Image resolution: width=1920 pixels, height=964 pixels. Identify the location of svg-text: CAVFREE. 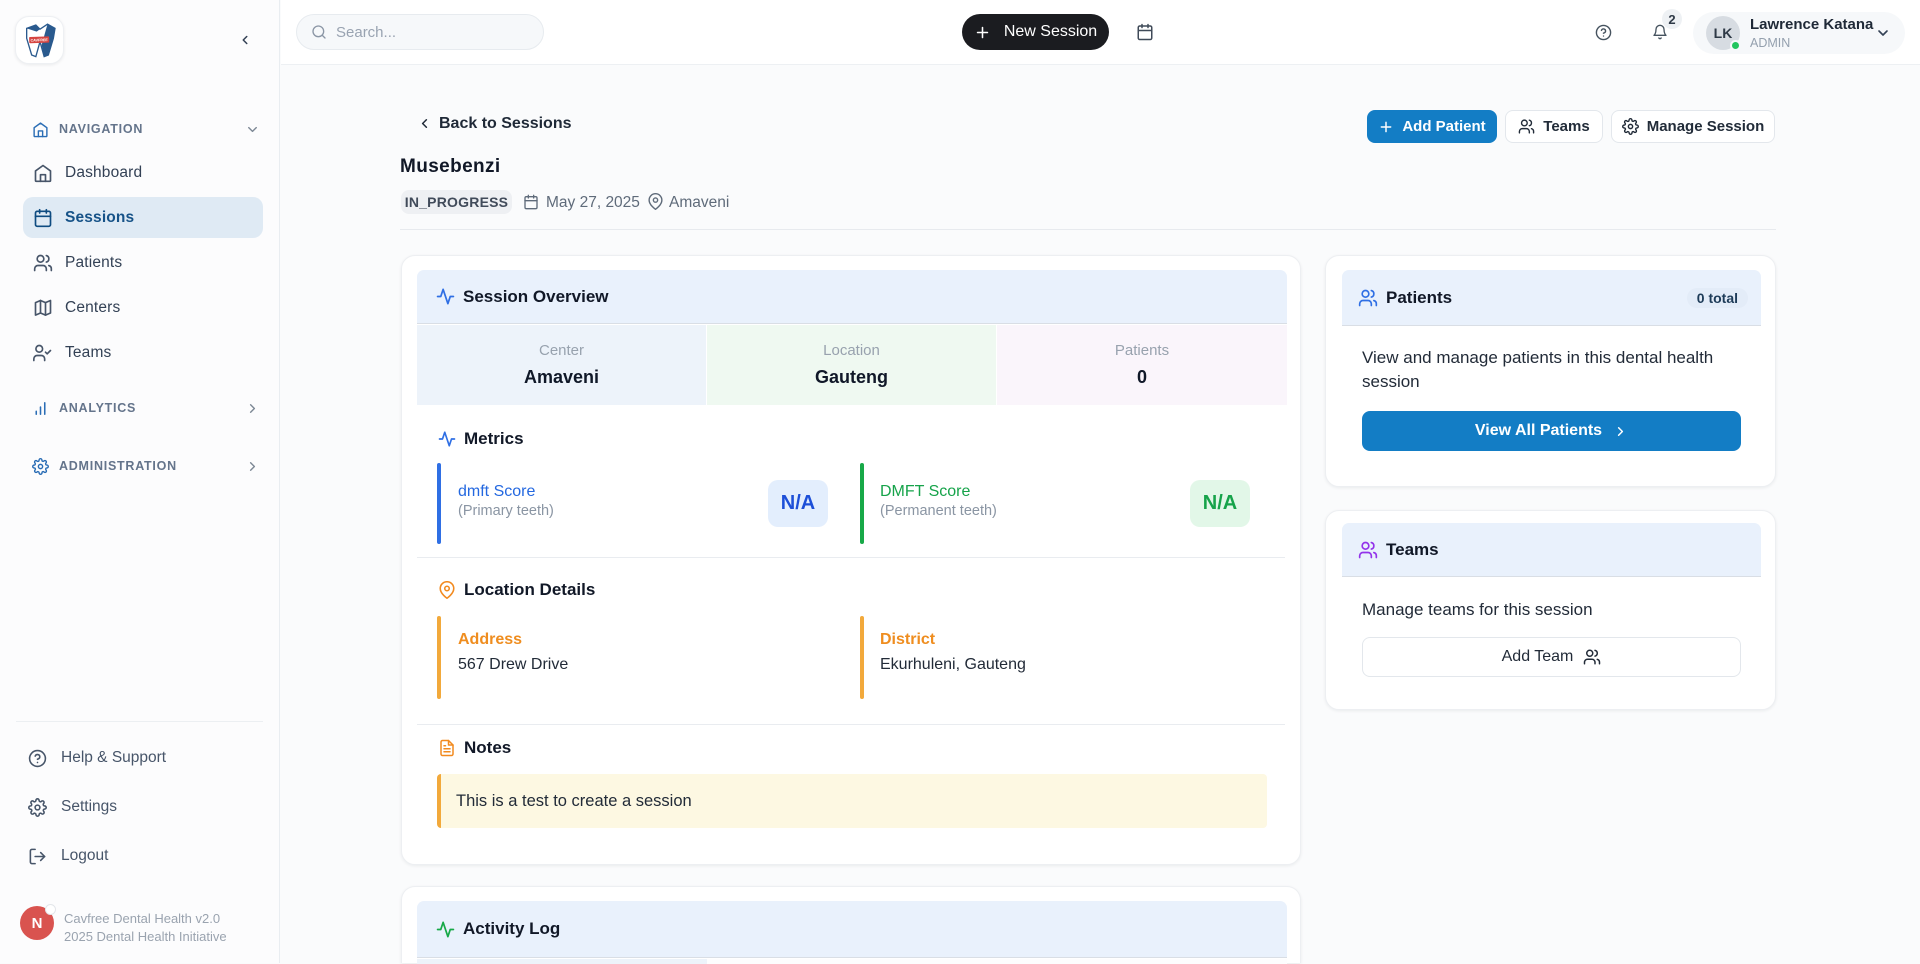
(39, 40).